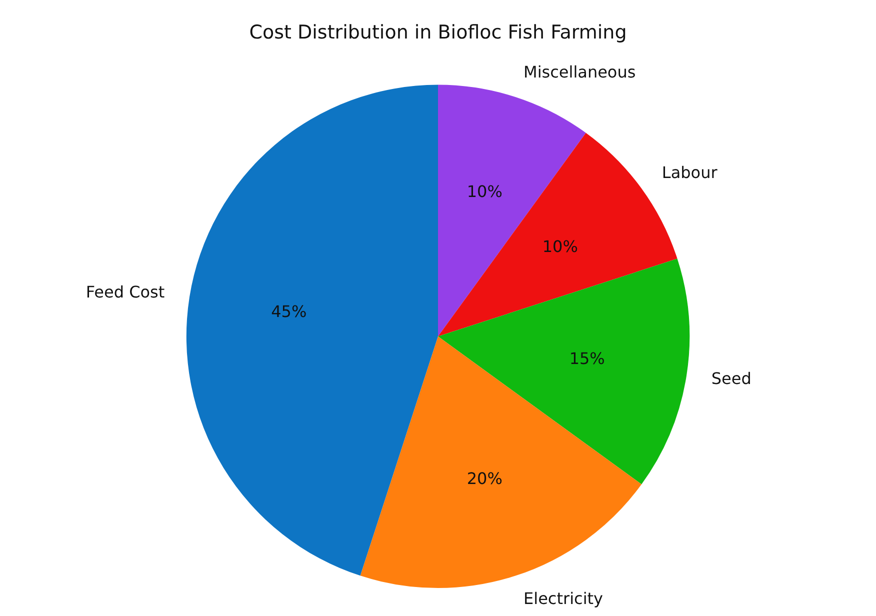  I want to click on chart-title: Cost Distribution in Biofloc Fish Farming, so click(438, 32).